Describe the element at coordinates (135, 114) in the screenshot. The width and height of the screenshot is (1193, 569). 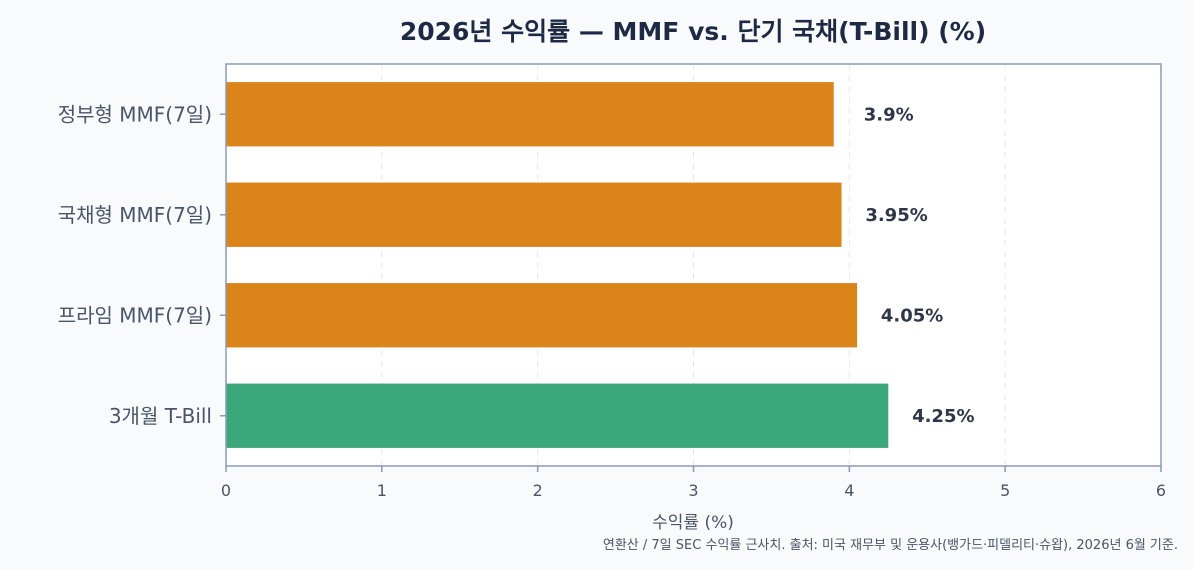
I see `category-label: 정부형 MMF(7일)` at that location.